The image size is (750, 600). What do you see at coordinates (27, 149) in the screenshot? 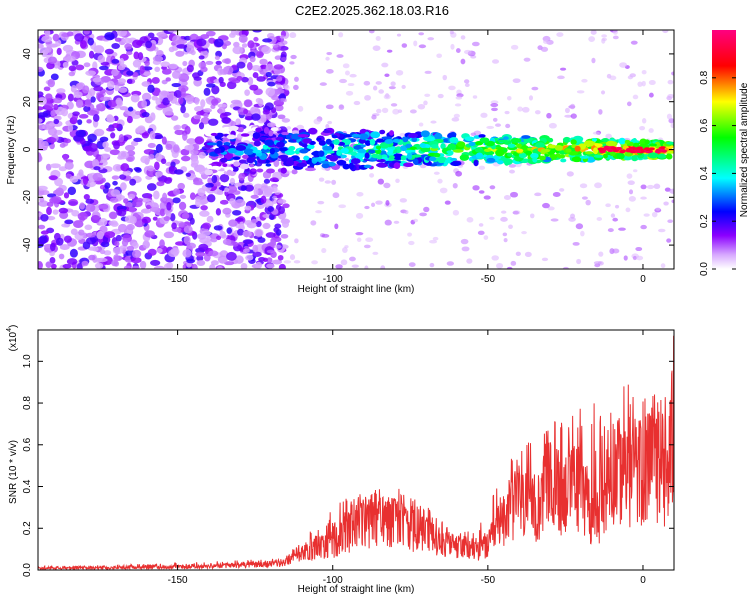
I see `y-tick-label: 0` at bounding box center [27, 149].